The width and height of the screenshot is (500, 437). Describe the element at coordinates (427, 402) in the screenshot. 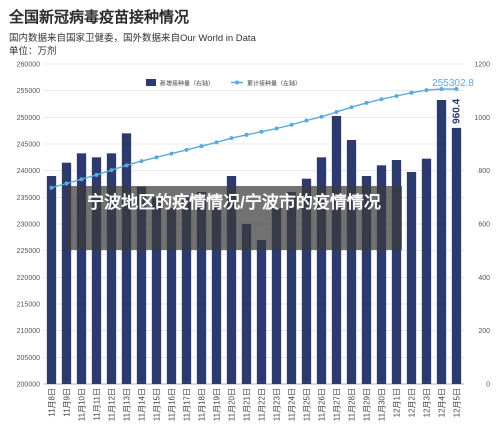

I see `x-tick-label: 12月3日` at that location.